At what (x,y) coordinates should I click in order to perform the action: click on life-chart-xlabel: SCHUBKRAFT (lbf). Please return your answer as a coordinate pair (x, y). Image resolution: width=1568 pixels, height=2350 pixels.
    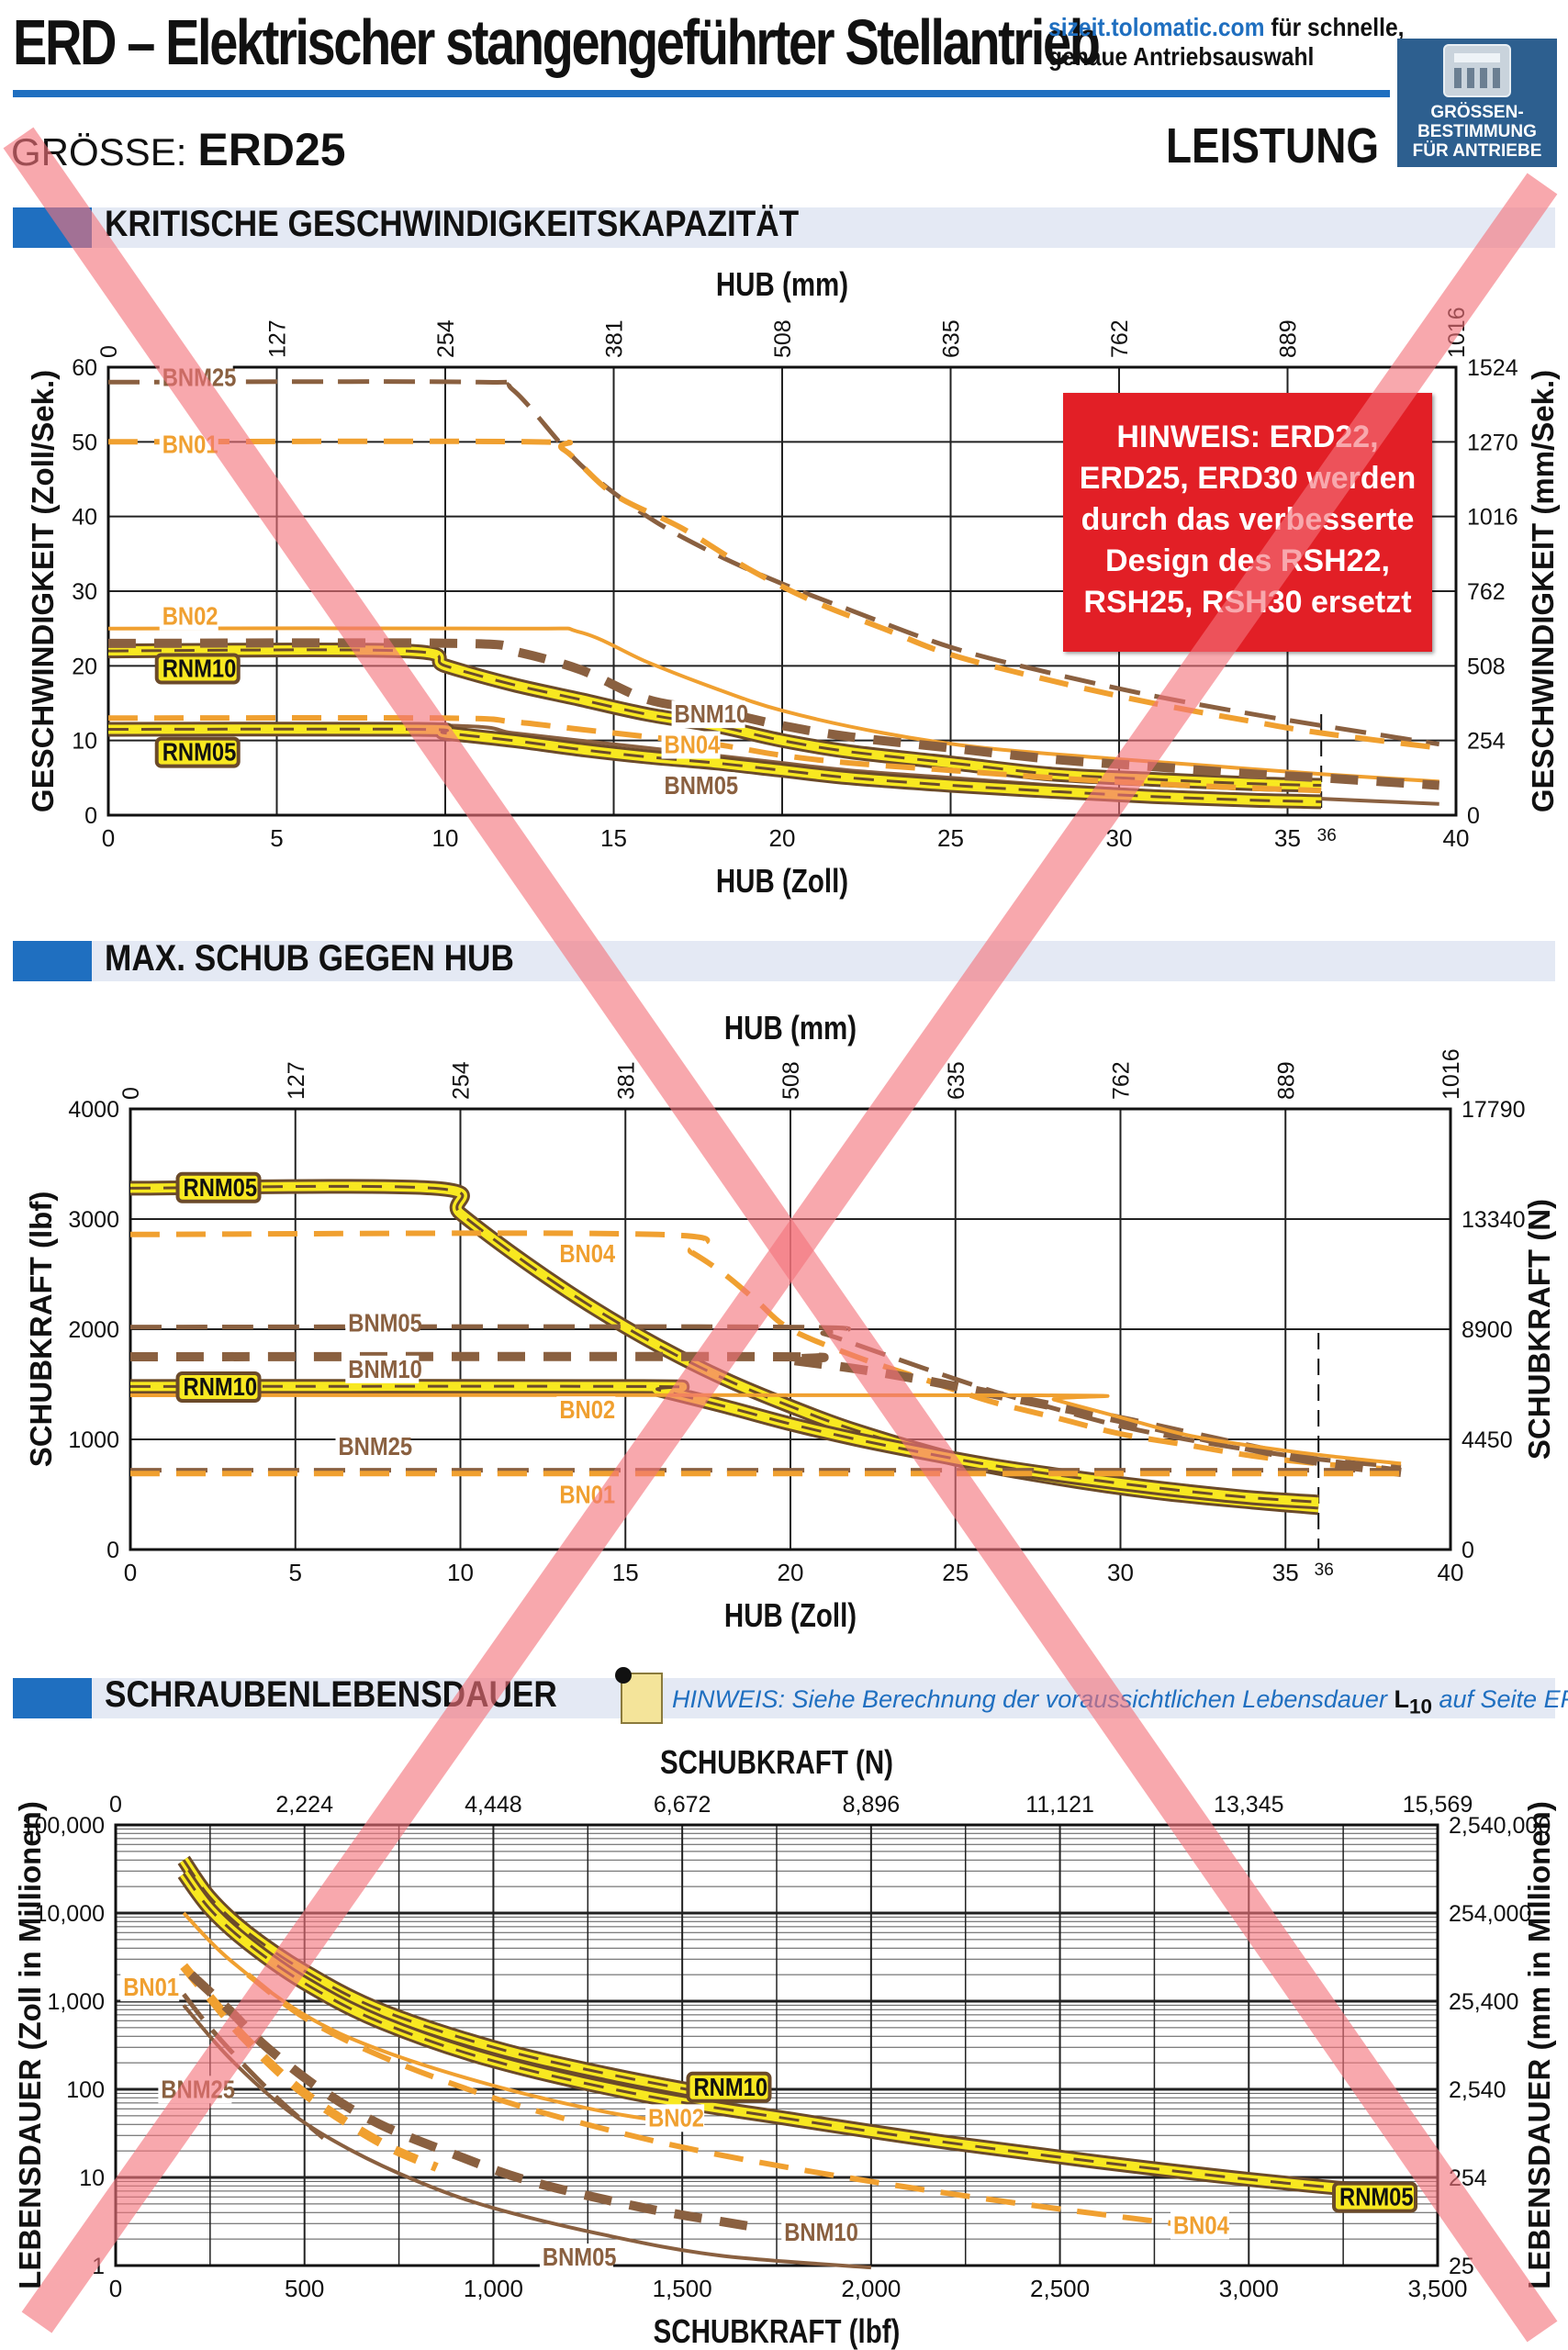
    Looking at the image, I should click on (777, 2330).